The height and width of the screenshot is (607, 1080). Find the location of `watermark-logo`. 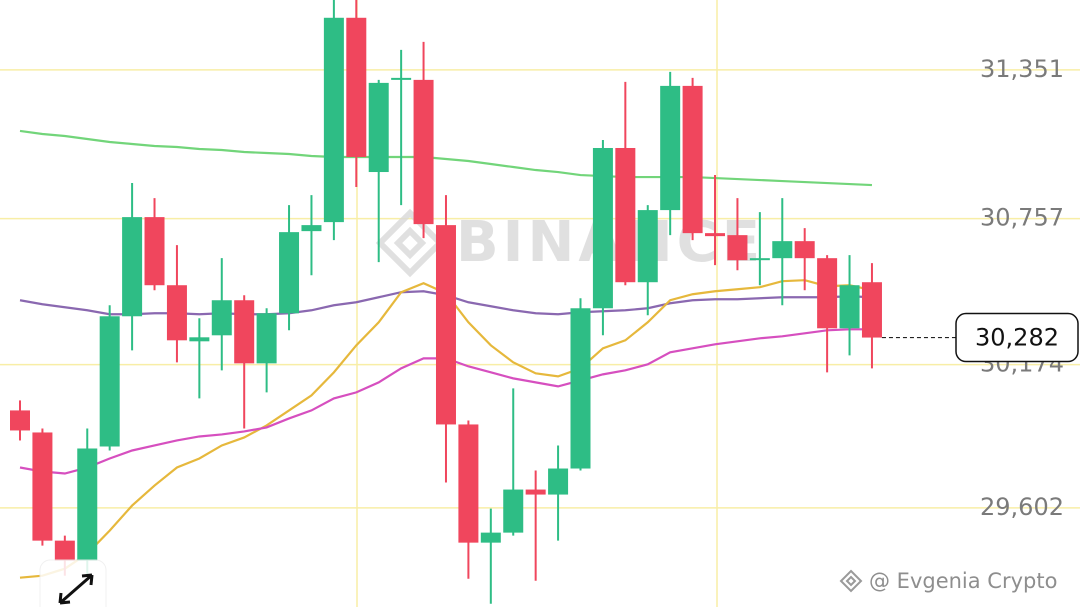

watermark-logo is located at coordinates (410, 243).